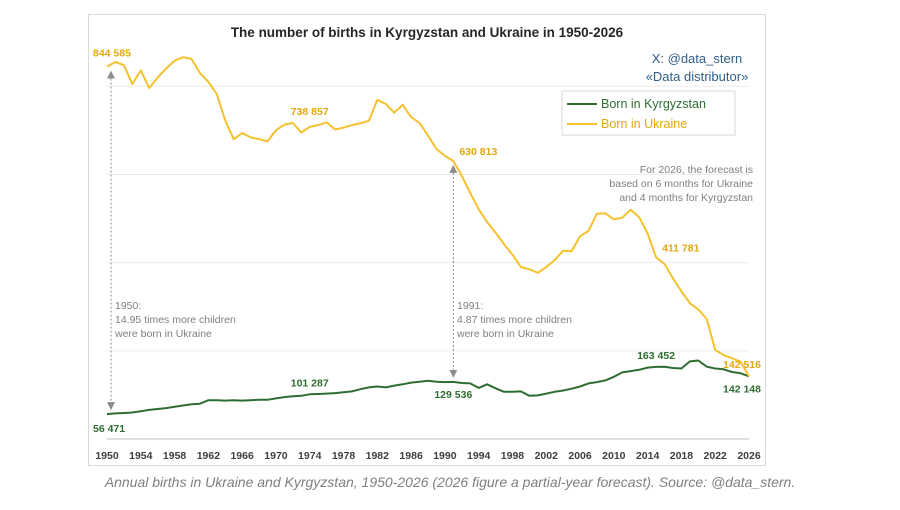 This screenshot has width=900, height=510. What do you see at coordinates (681, 248) in the screenshot?
I see `data-label-ukraine: 411 781` at bounding box center [681, 248].